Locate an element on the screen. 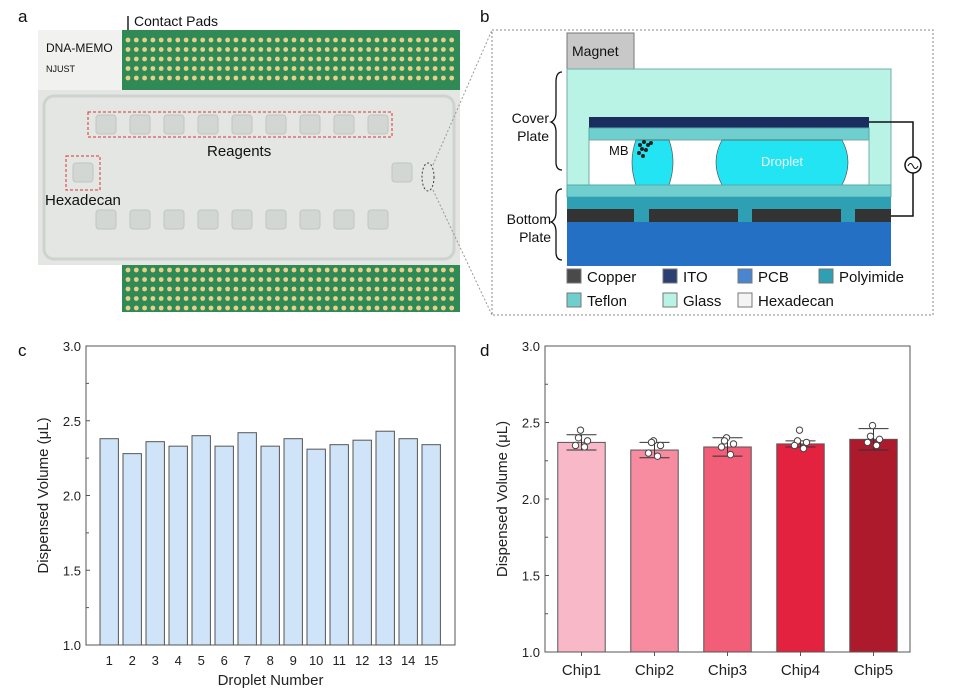  y-tick-label: 1.0 is located at coordinates (72, 645).